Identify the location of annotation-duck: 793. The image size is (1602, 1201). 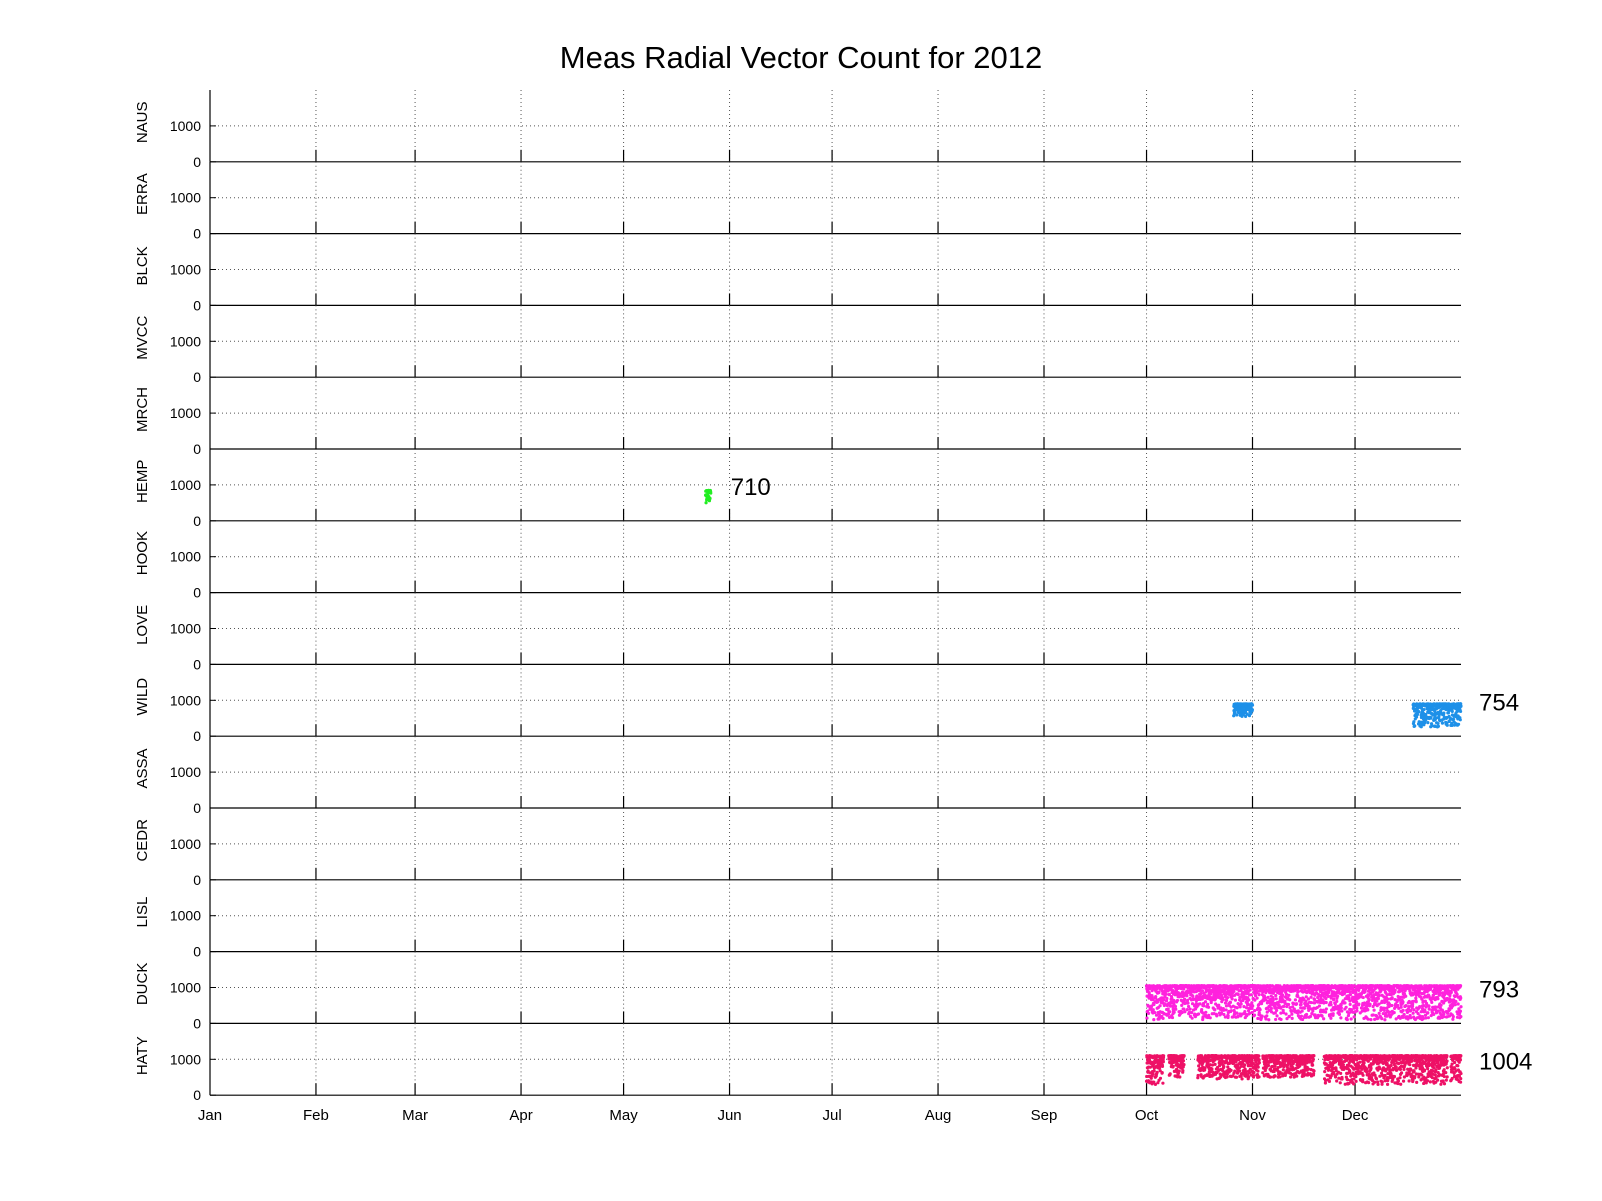
(1499, 990).